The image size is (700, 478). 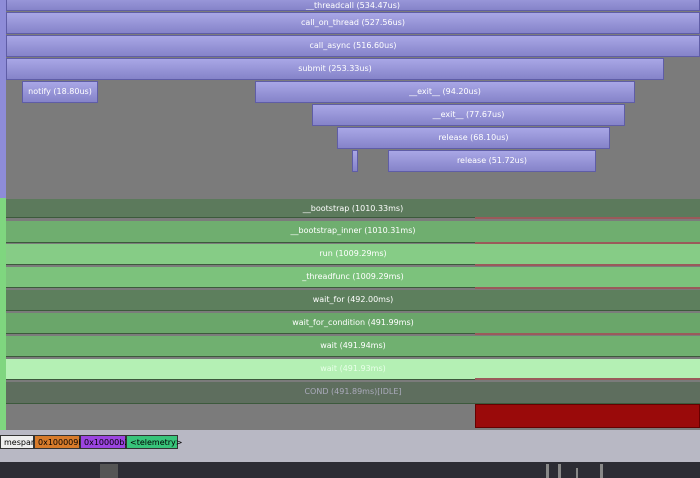 I want to click on frame: __threadcall (534.47us), so click(x=353, y=5).